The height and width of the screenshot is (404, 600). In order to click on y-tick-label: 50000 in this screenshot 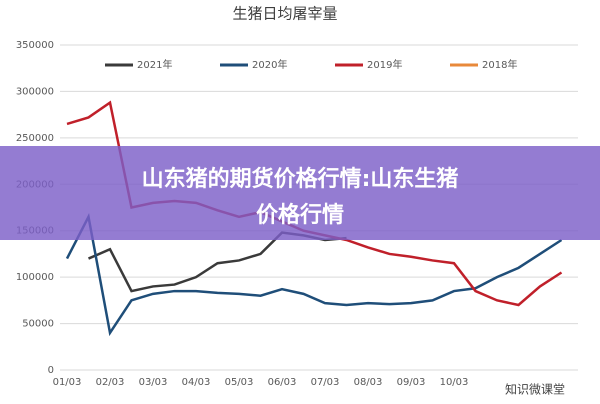, I will do `click(38, 324)`.